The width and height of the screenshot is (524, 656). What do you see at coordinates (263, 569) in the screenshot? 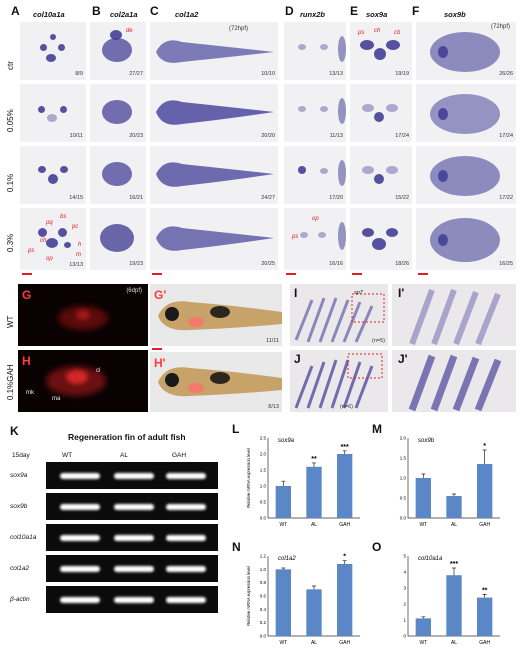
I see `y-tick-label: 1.0` at bounding box center [263, 569].